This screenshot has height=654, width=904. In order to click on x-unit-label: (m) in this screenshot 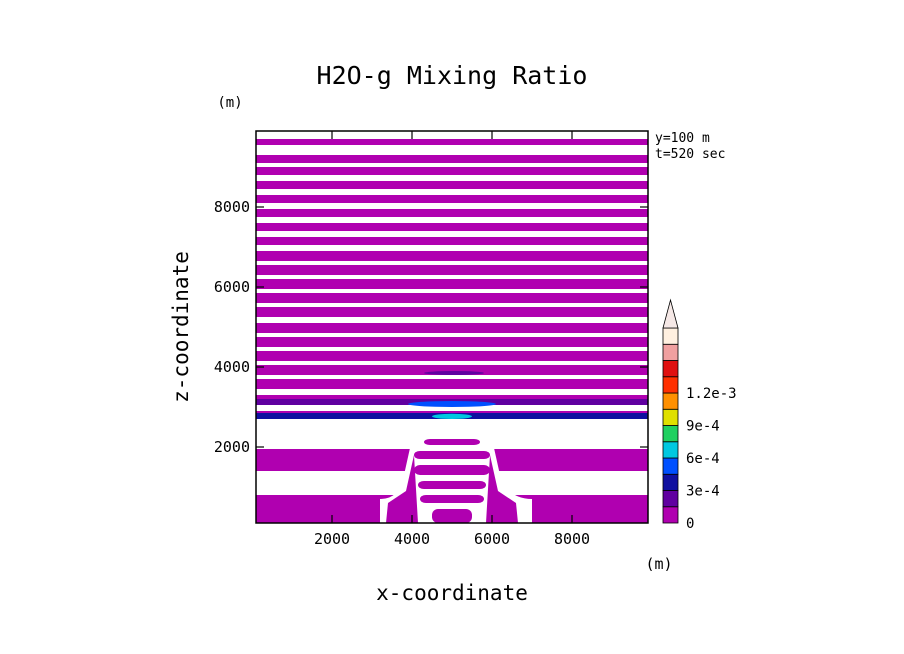, I will do `click(658, 564)`.